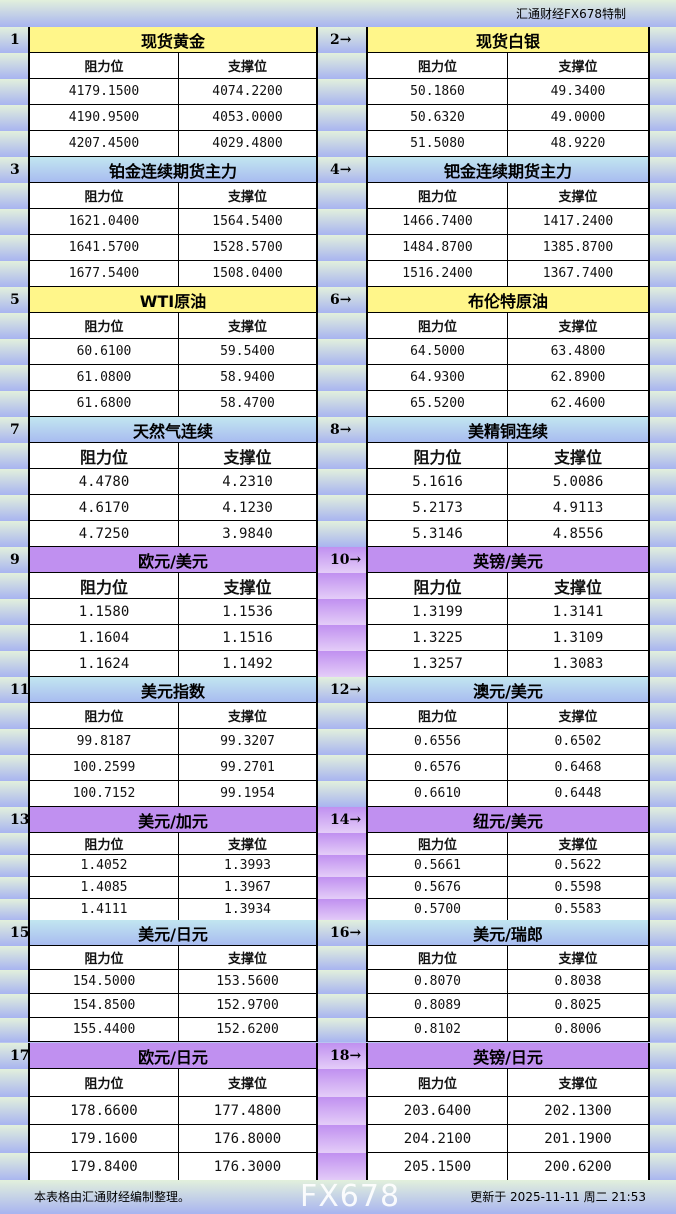 This screenshot has height=1214, width=676. I want to click on section-number: 17, so click(20, 1056).